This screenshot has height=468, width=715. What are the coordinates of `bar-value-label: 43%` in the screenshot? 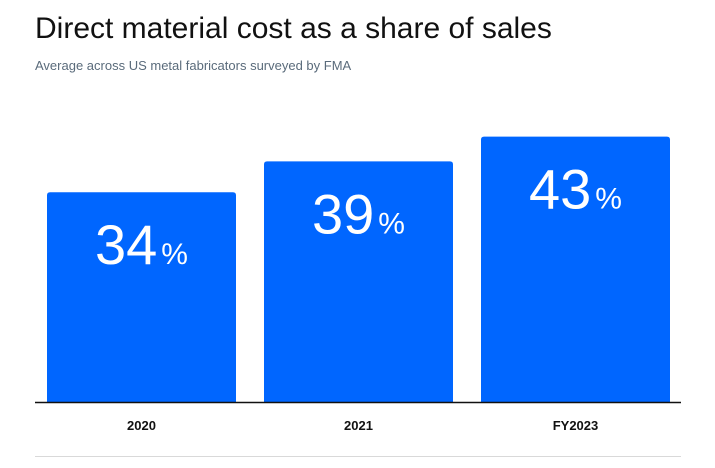 It's located at (575, 189).